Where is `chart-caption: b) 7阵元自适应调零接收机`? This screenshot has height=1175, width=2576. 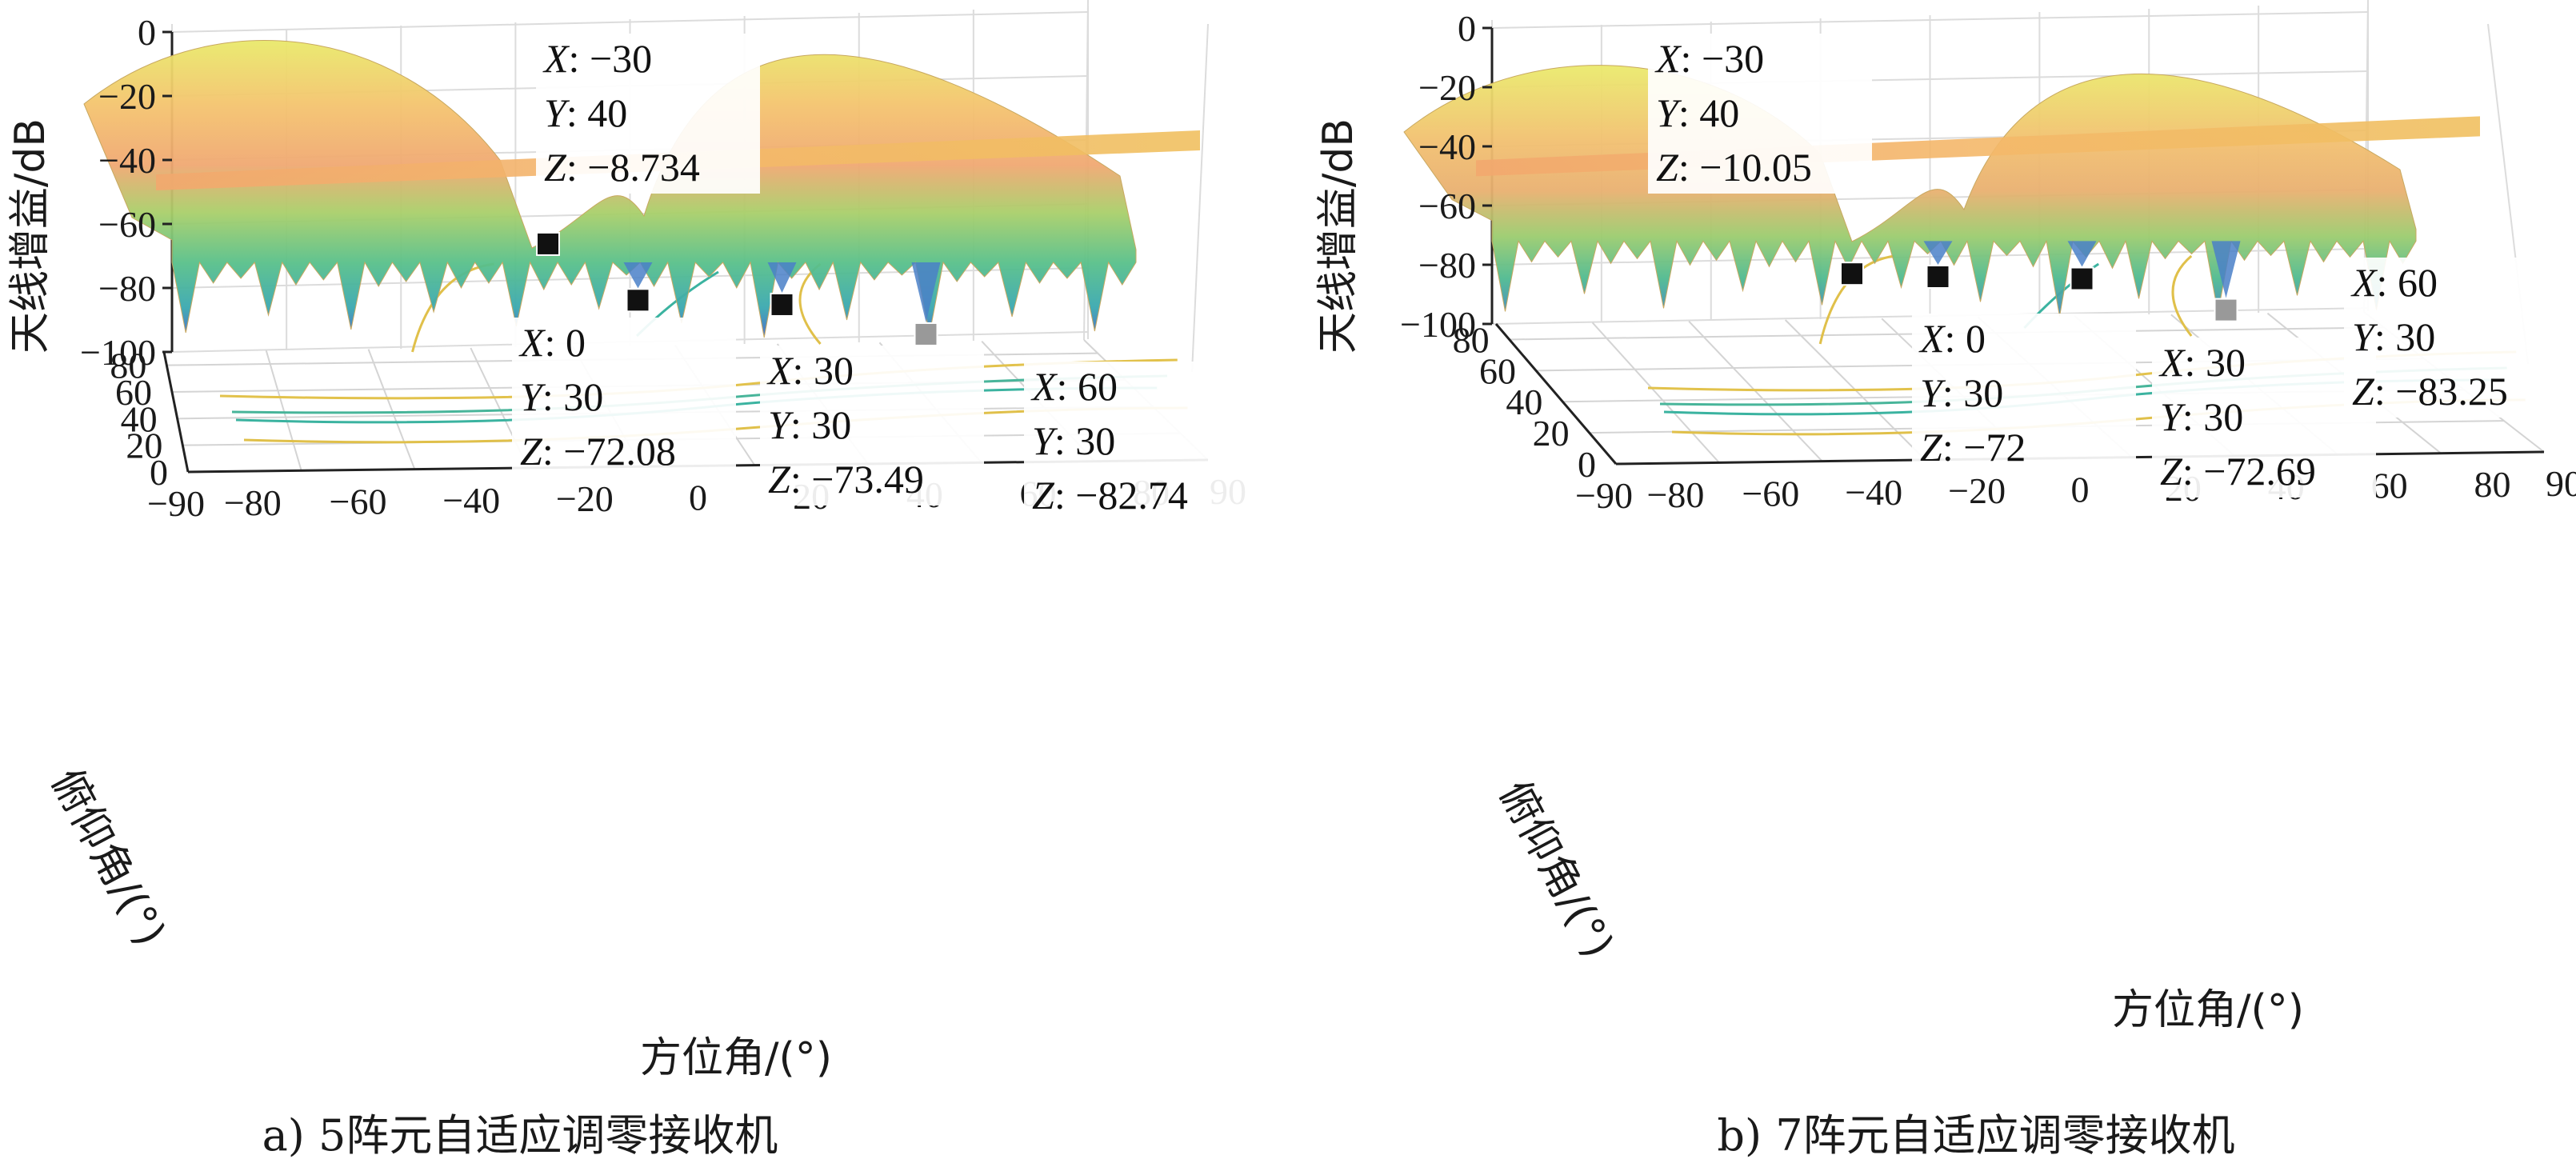 chart-caption: b) 7阵元自适应调零接收机 is located at coordinates (1975, 1136).